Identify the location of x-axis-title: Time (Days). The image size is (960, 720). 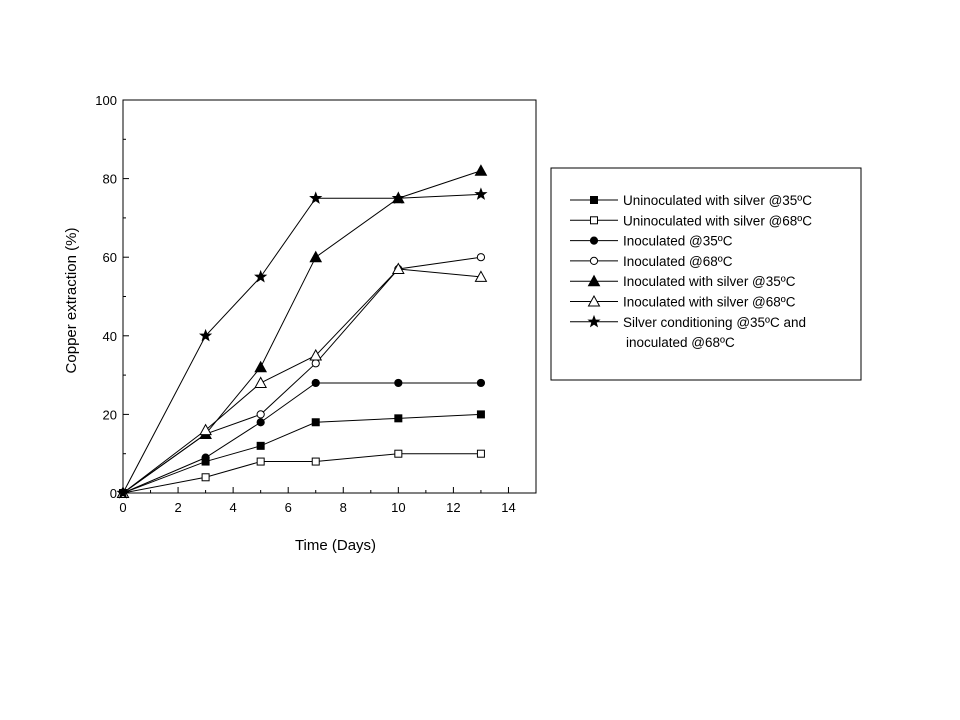
(335, 545).